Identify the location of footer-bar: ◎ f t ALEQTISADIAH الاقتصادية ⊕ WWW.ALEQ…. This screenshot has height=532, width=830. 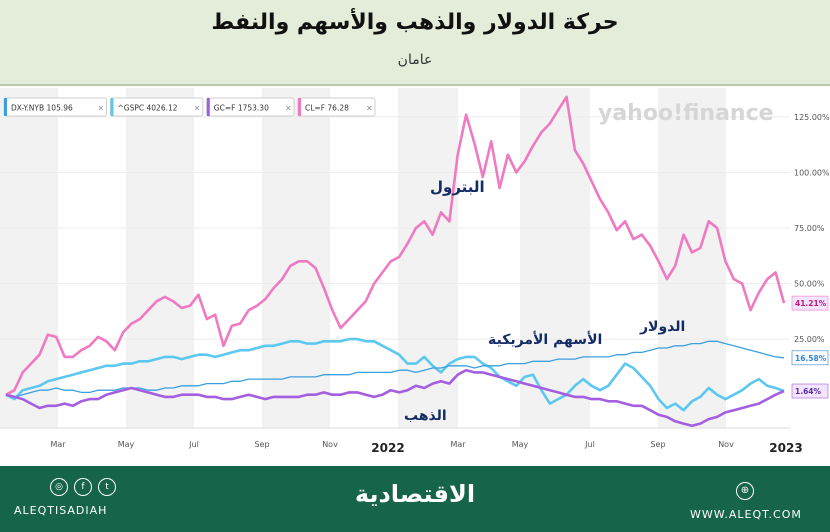
(415, 499).